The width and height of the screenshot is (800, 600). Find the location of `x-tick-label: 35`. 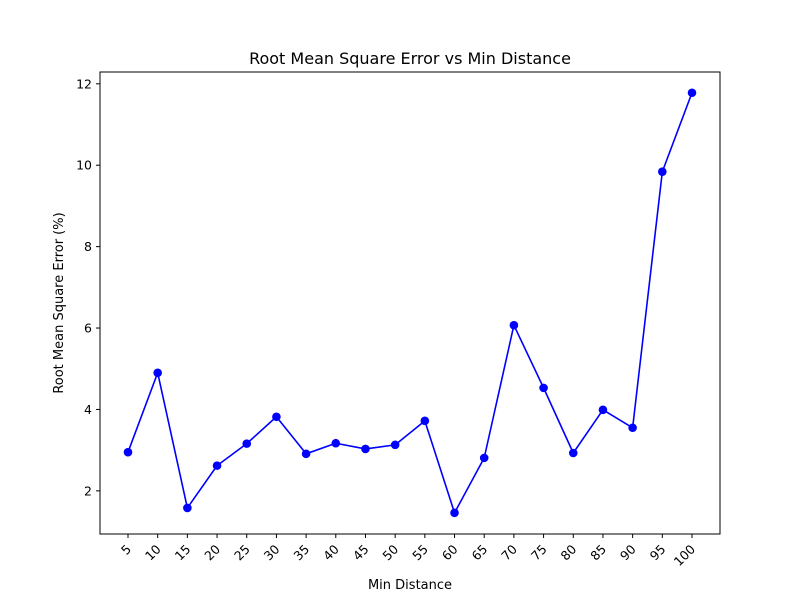

x-tick-label: 35 is located at coordinates (301, 553).